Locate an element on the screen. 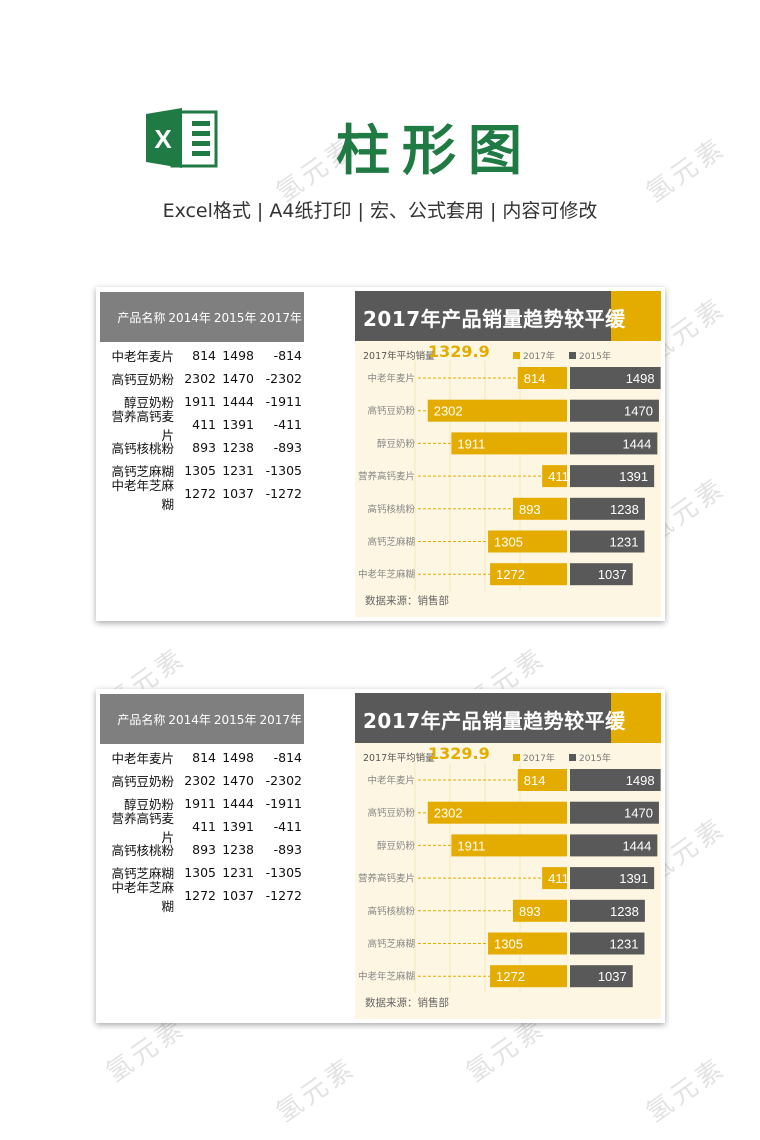  table-row: 高钙芝麻糊 1305 1231 -1305 is located at coordinates (202, 872).